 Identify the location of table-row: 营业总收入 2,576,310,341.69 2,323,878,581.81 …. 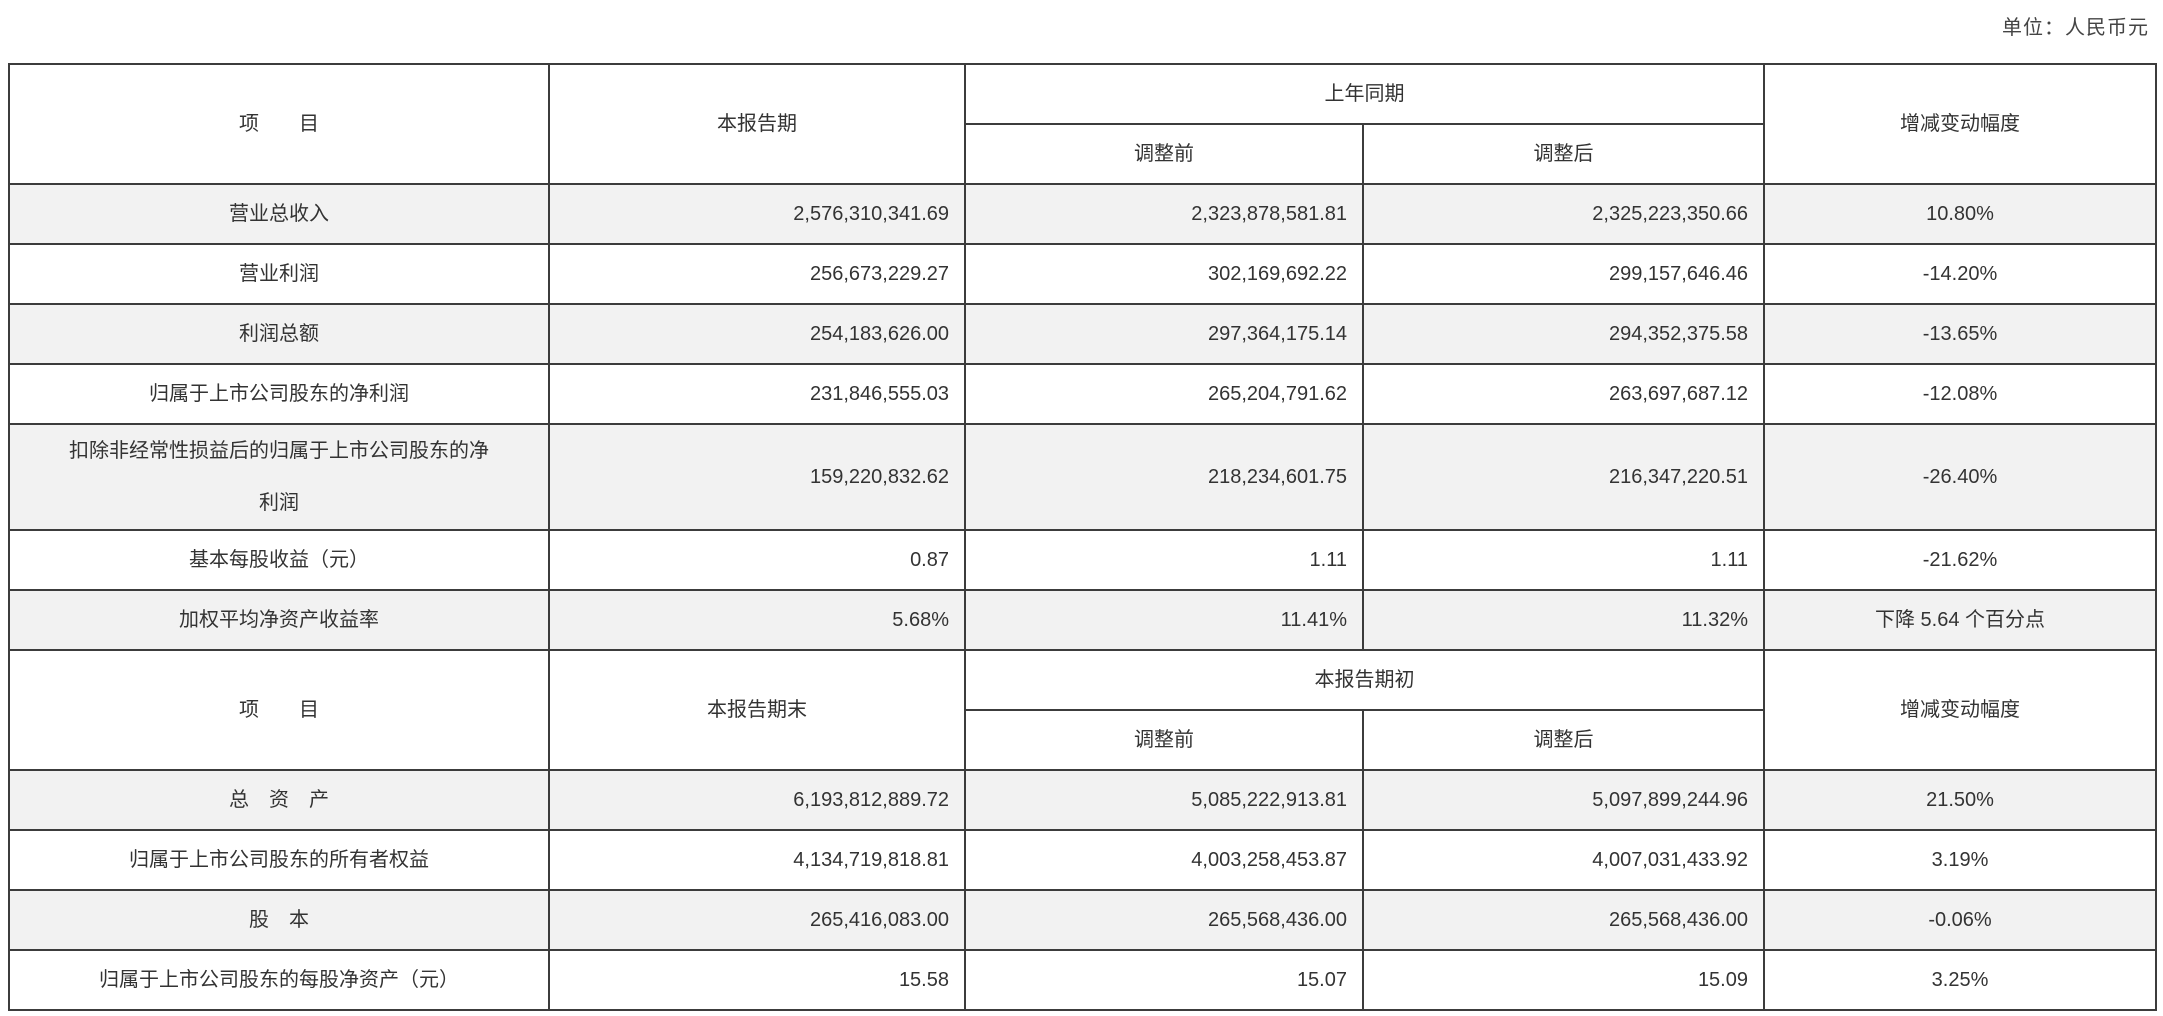
(1082, 214).